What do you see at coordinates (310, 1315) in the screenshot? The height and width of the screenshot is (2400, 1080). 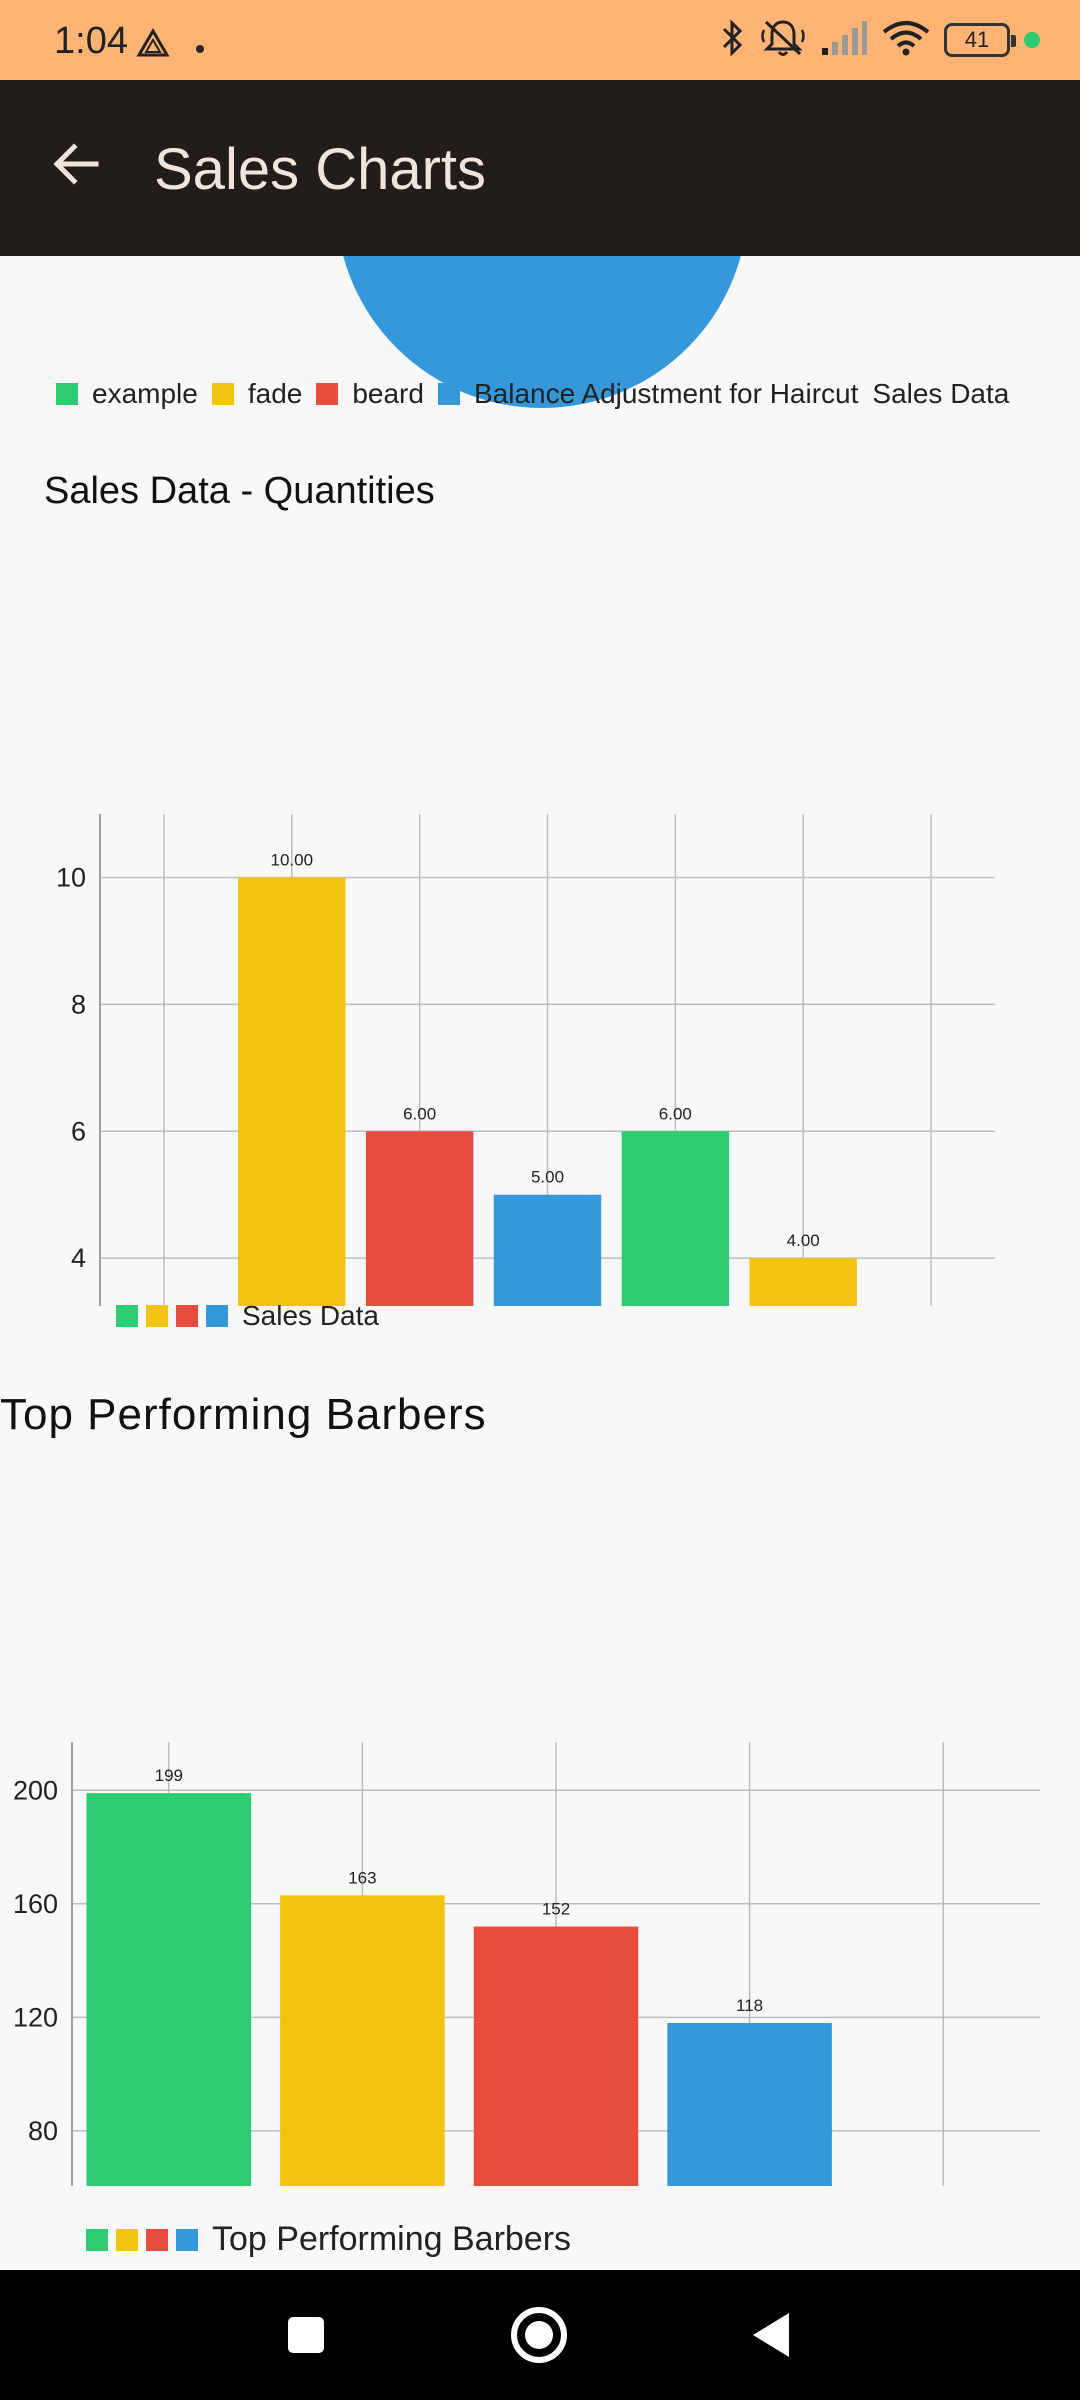 I see `legend-label: Sales Data` at bounding box center [310, 1315].